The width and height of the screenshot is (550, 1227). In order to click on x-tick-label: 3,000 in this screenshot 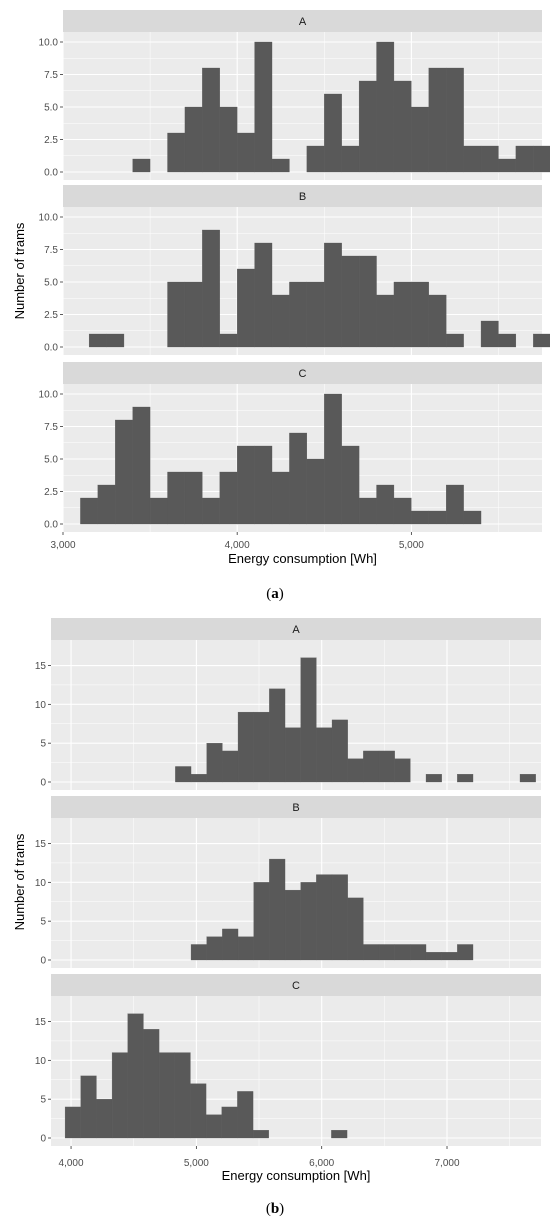, I will do `click(62, 545)`.